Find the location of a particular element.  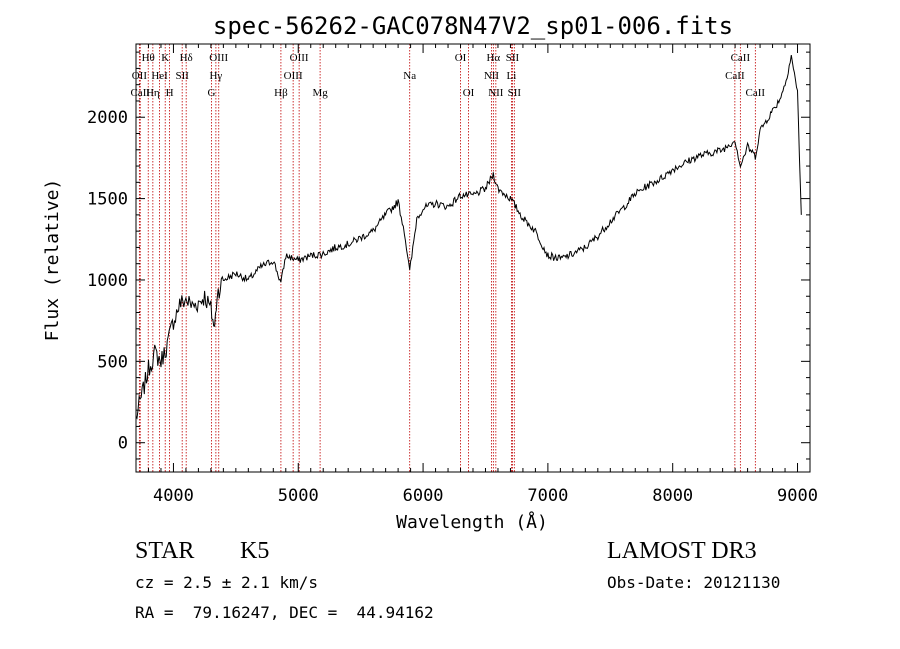

x-tick-label: 7000 is located at coordinates (547, 496).